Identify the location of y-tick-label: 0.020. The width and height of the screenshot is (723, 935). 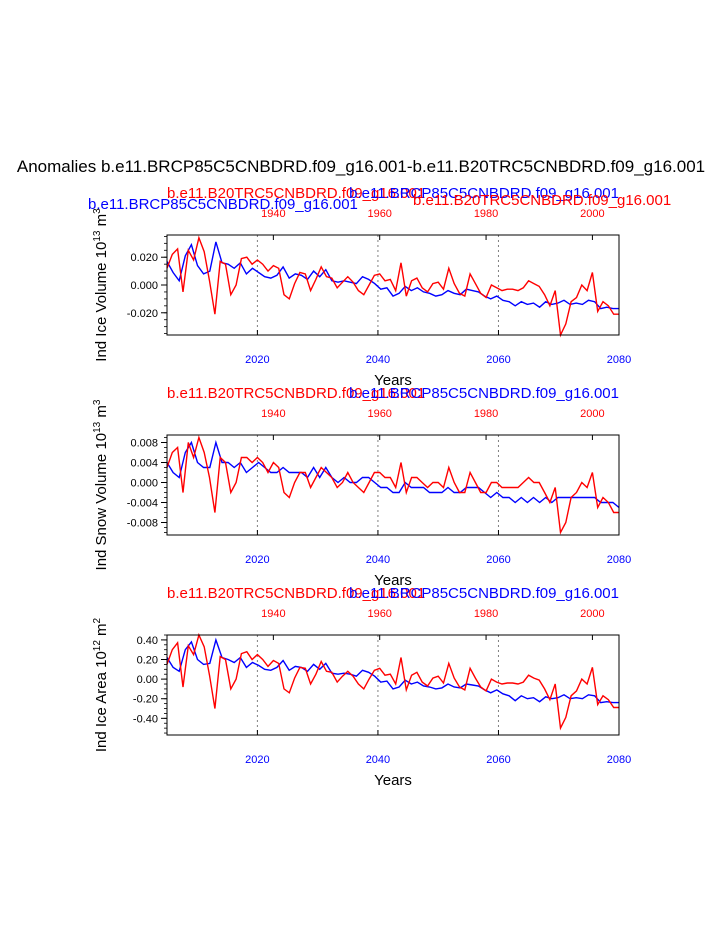
(144, 258).